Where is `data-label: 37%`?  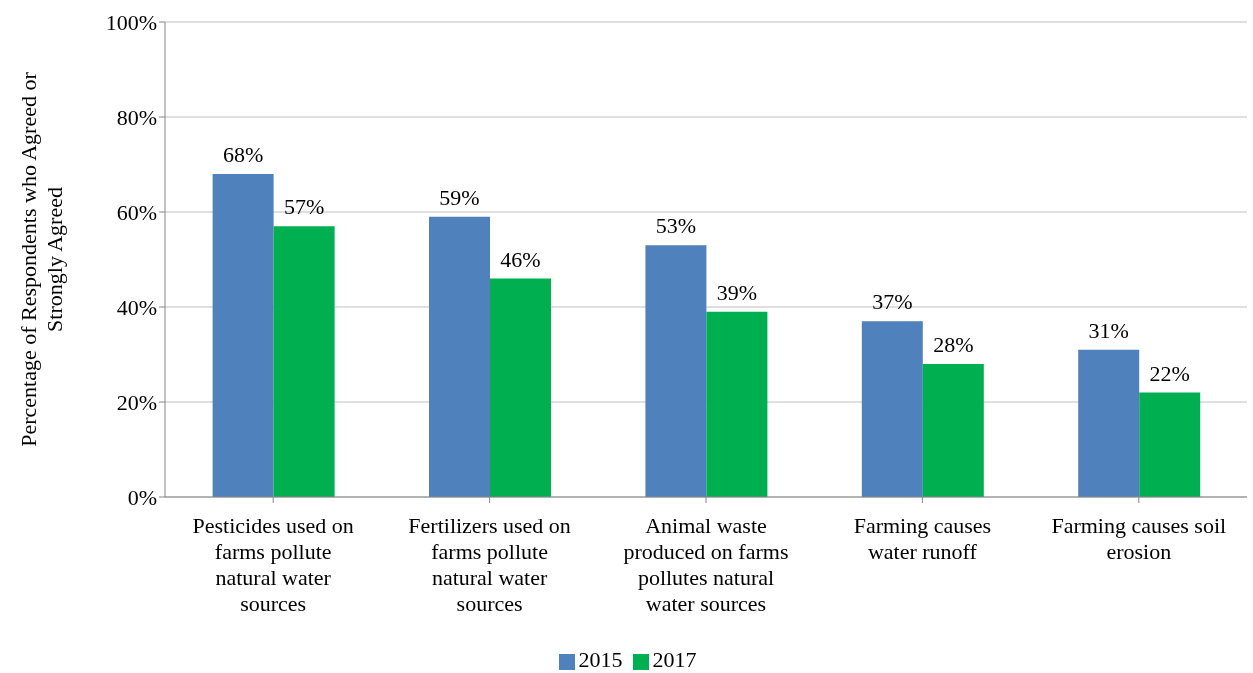
data-label: 37% is located at coordinates (892, 302).